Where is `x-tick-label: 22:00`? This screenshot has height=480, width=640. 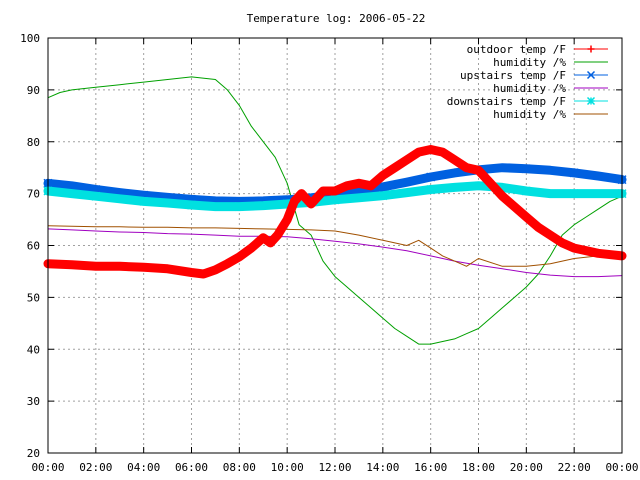 x-tick-label: 22:00 is located at coordinates (574, 467).